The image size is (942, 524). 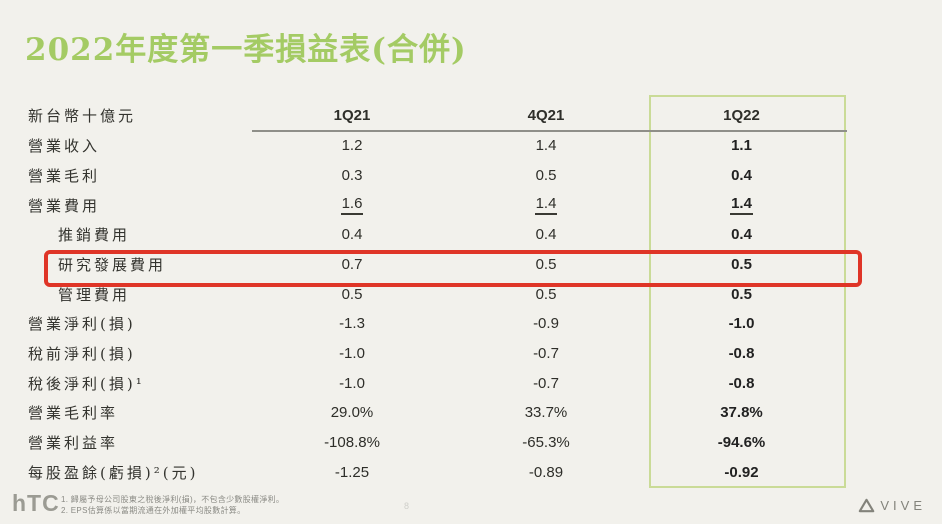 What do you see at coordinates (407, 506) in the screenshot?
I see `page-number: 8` at bounding box center [407, 506].